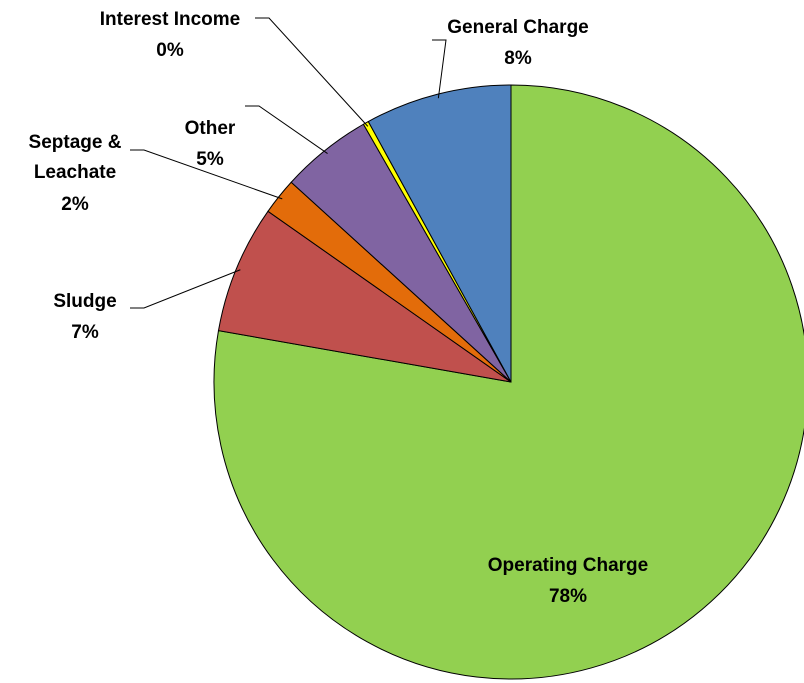  What do you see at coordinates (568, 596) in the screenshot?
I see `slice-value-label: 78%` at bounding box center [568, 596].